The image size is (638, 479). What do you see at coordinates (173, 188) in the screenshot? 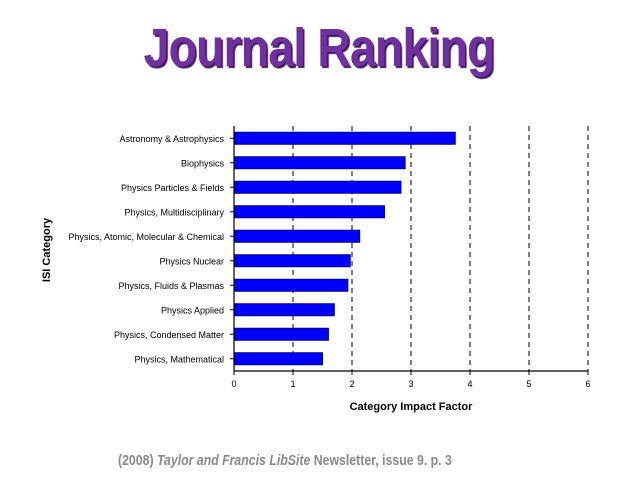
I see `category-label-2: Physics Particles & Fields` at bounding box center [173, 188].